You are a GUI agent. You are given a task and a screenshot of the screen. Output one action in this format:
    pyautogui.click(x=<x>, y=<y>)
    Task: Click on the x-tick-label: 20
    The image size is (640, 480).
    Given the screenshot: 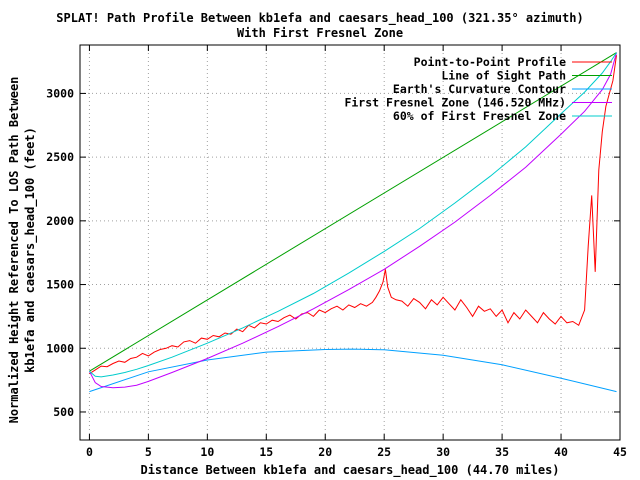 What is the action you would take?
    pyautogui.click(x=325, y=452)
    